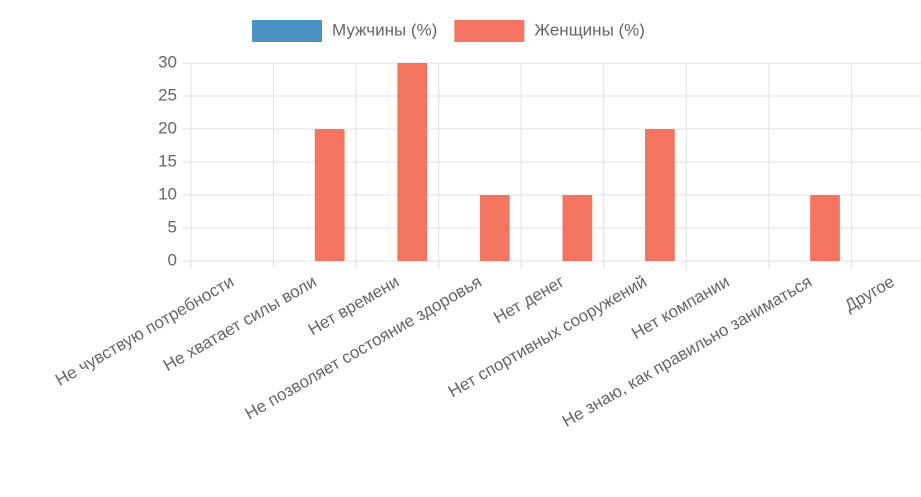  Describe the element at coordinates (589, 29) in the screenshot. I see `legend-label: Женщины (%)` at that location.